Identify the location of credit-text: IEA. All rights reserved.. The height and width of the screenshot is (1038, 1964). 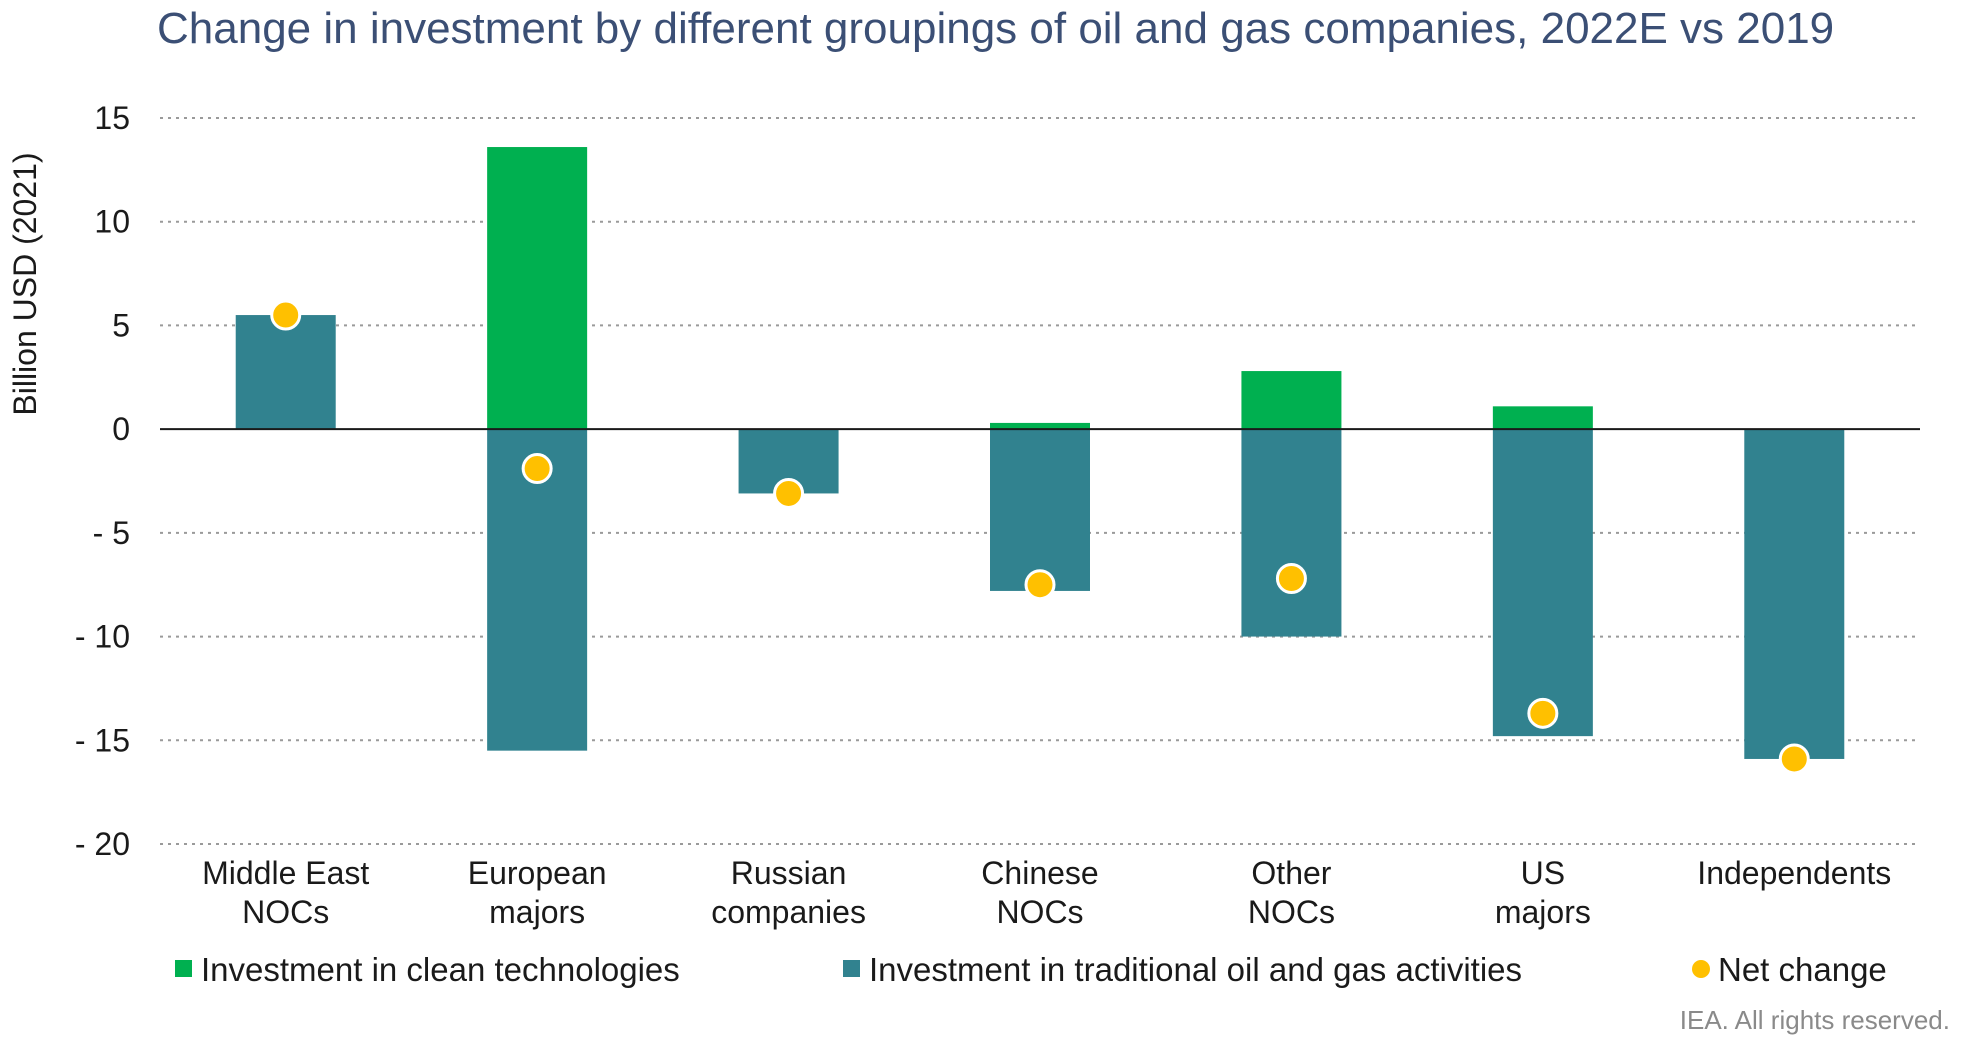
(1814, 1020).